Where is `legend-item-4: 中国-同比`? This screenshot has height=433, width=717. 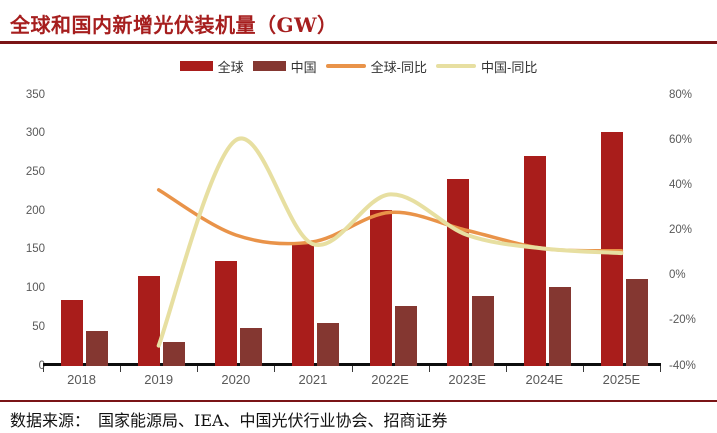 legend-item-4: 中国-同比 is located at coordinates (486, 66).